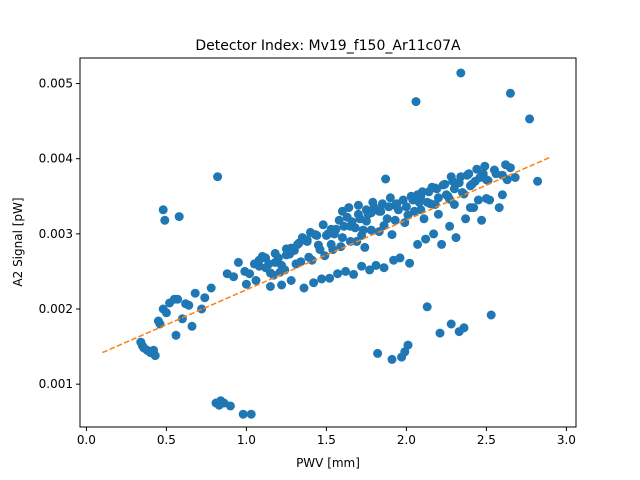  Describe the element at coordinates (166, 440) in the screenshot. I see `x-tick-label: 0.5` at that location.